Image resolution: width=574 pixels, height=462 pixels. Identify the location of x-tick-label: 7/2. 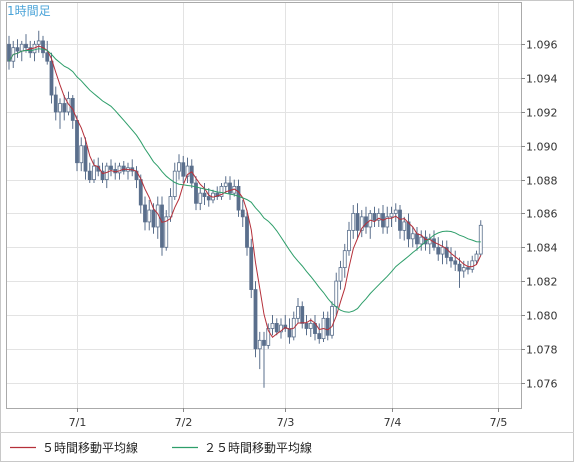
(184, 422).